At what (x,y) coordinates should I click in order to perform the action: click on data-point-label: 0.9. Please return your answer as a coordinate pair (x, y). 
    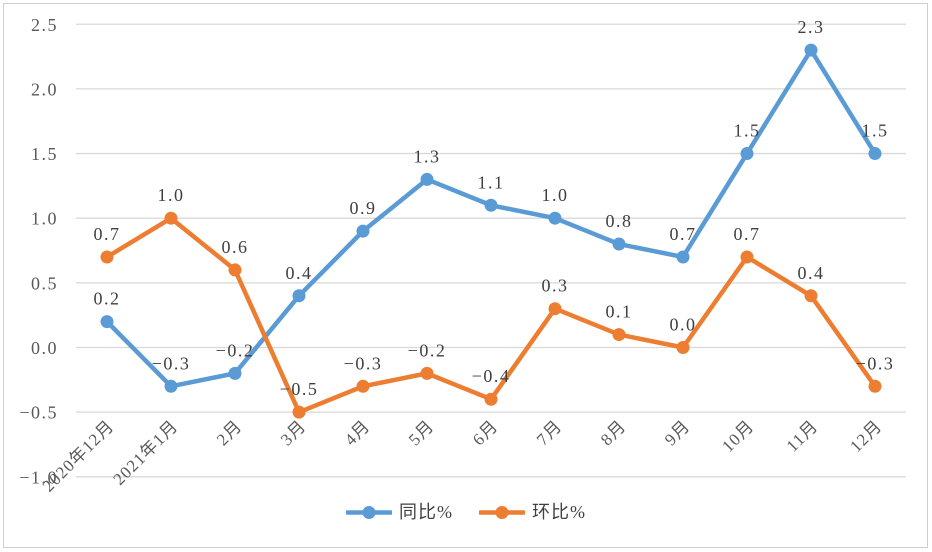
    Looking at the image, I should click on (363, 208).